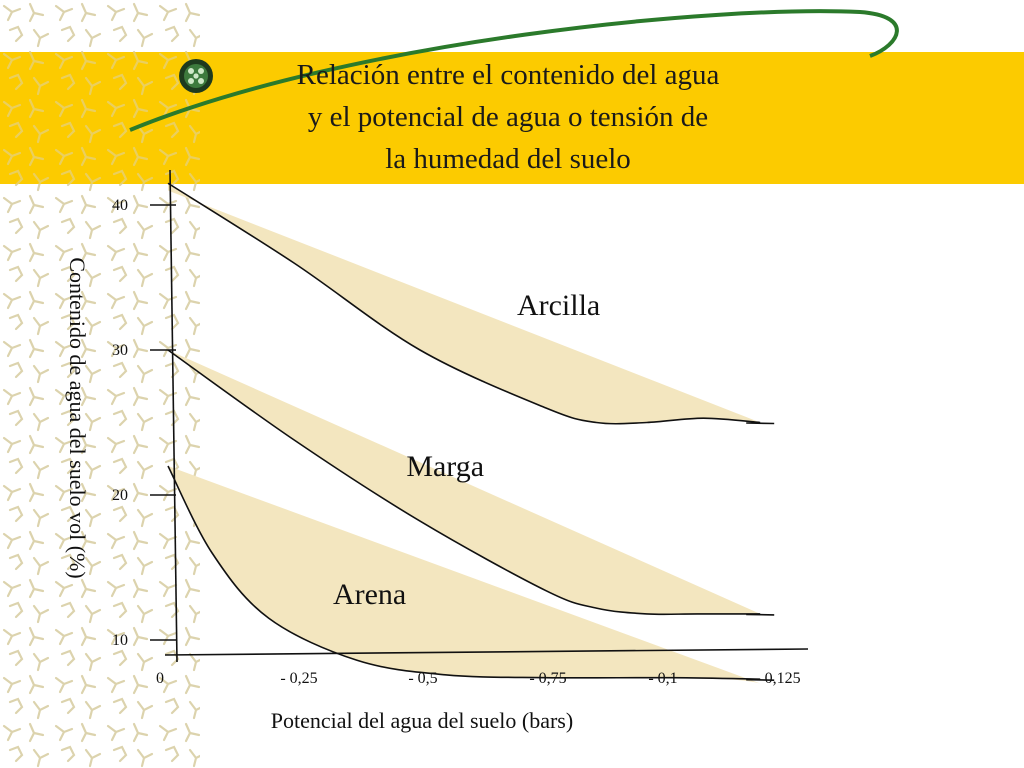 The width and height of the screenshot is (1024, 768). What do you see at coordinates (422, 720) in the screenshot?
I see `x-axis-title: Potencial del agua del suelo (bars)` at bounding box center [422, 720].